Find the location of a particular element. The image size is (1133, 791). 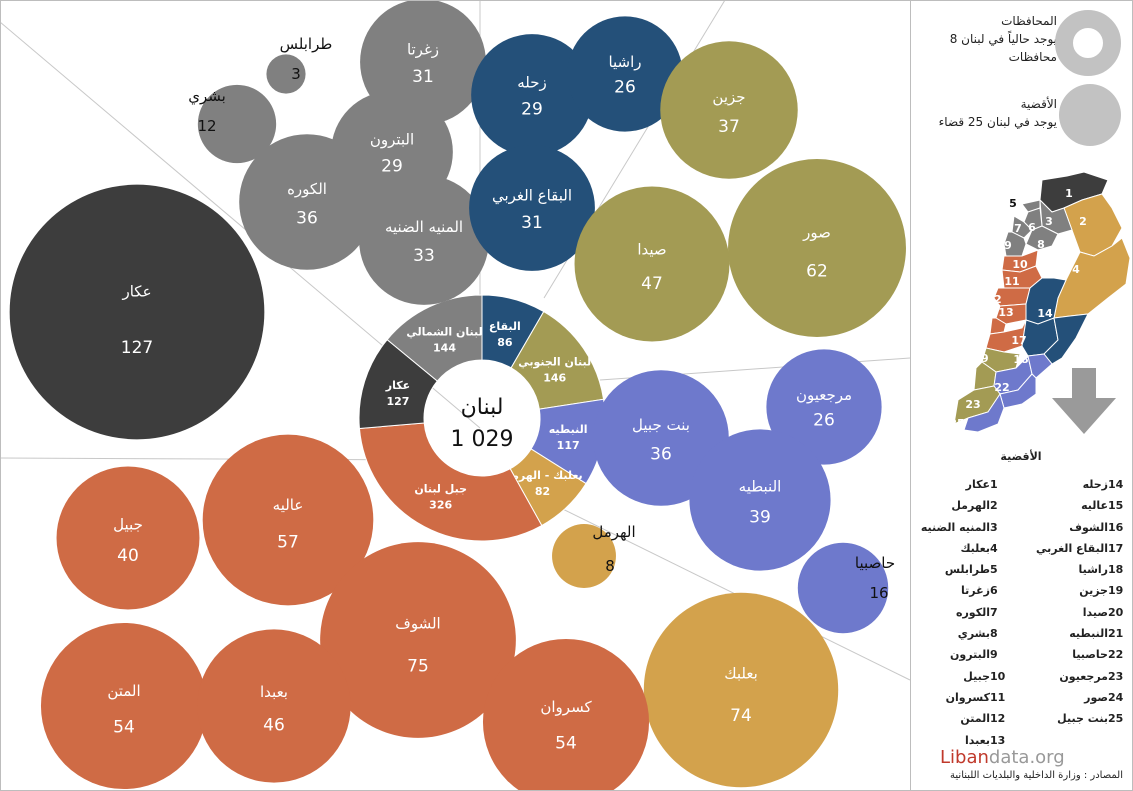

district-index-item: 4 بعلبك is located at coordinates (961, 552).